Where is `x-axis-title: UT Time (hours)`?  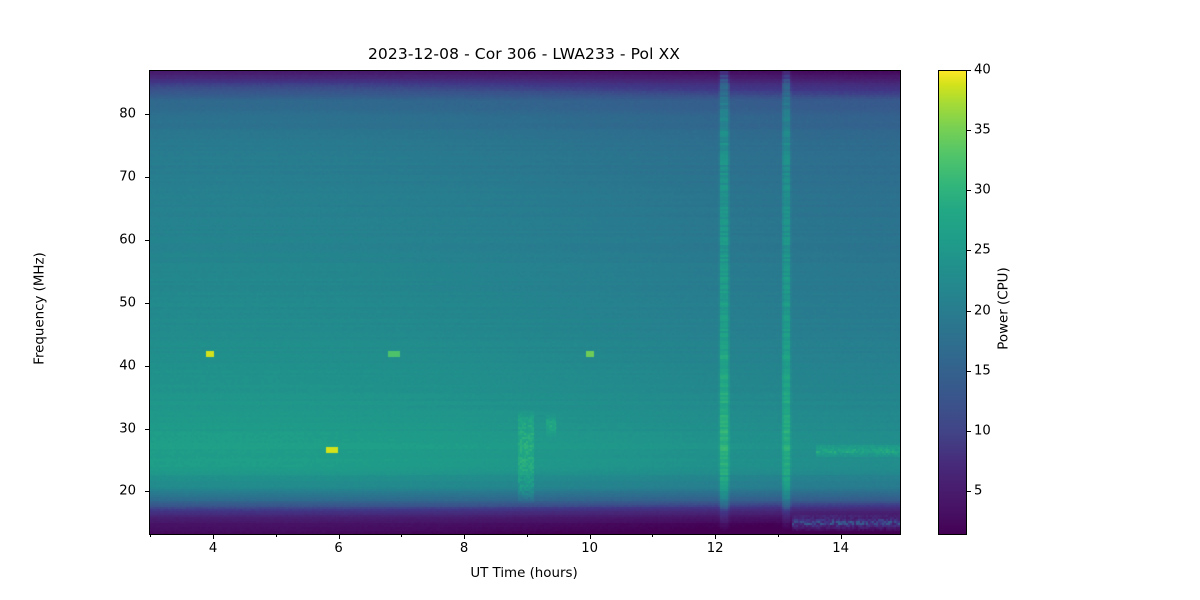 x-axis-title: UT Time (hours) is located at coordinates (524, 573).